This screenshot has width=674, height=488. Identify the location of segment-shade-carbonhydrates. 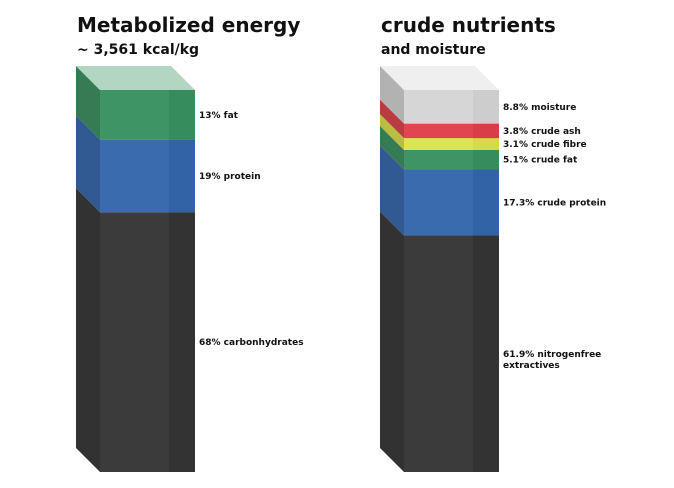
(182, 342).